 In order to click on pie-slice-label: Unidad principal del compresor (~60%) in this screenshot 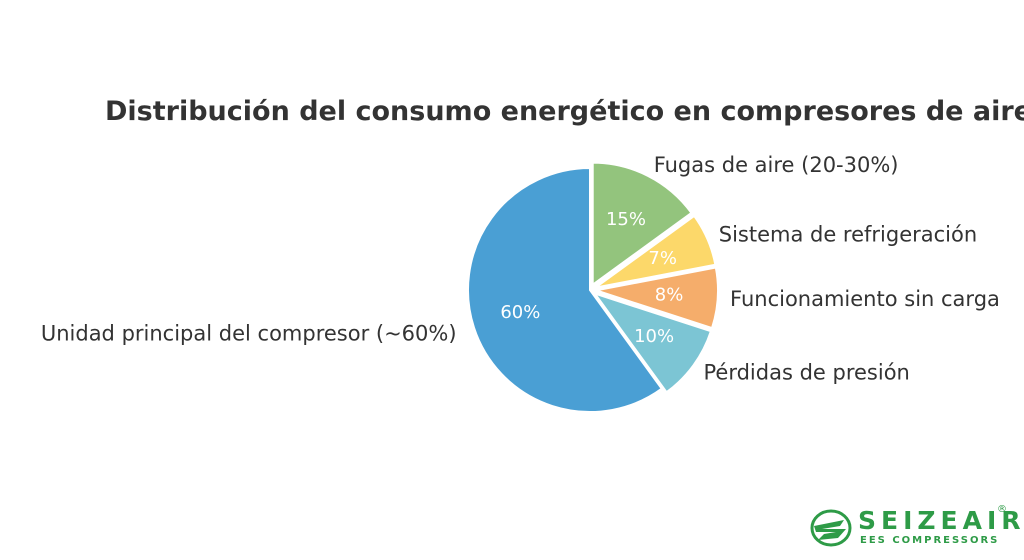, I will do `click(249, 333)`.